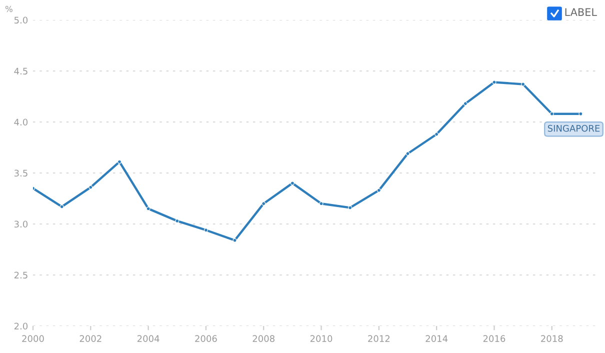  I want to click on text: LABEL, so click(581, 12).